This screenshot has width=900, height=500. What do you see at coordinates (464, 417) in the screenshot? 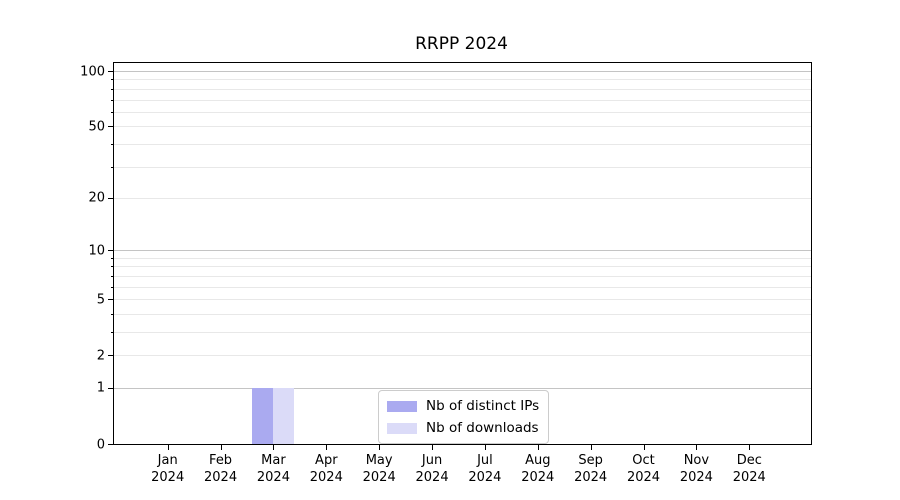
I see `legend: Nb of distinct IPs Nb of downloads` at bounding box center [464, 417].